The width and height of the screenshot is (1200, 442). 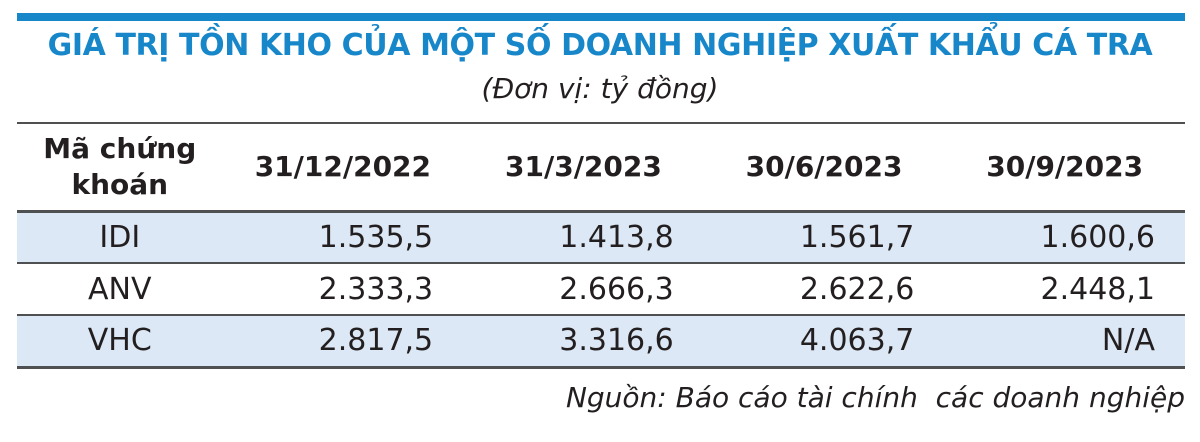 What do you see at coordinates (120, 342) in the screenshot?
I see `ticker-cell: VHC` at bounding box center [120, 342].